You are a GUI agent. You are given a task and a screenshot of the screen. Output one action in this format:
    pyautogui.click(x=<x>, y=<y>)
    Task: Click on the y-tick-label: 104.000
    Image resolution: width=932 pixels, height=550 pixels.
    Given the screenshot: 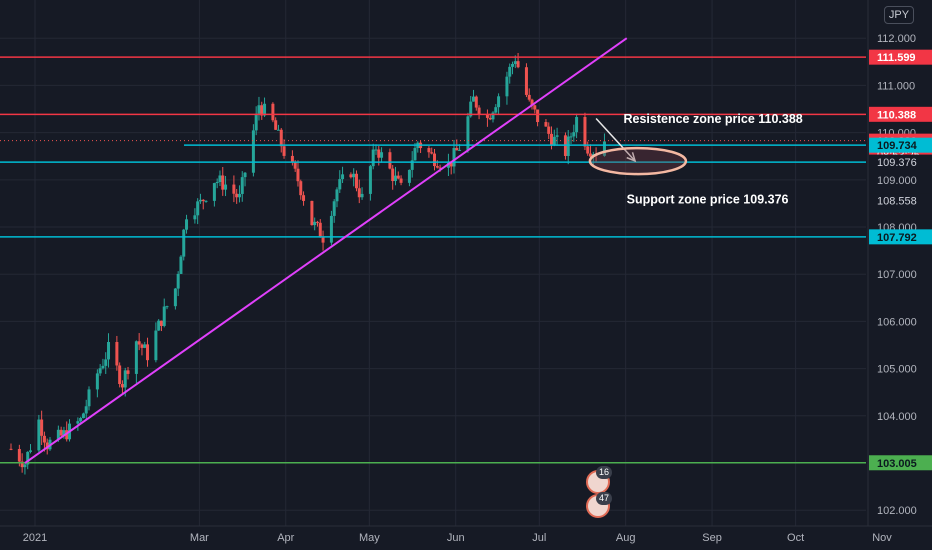 What is the action you would take?
    pyautogui.click(x=897, y=417)
    